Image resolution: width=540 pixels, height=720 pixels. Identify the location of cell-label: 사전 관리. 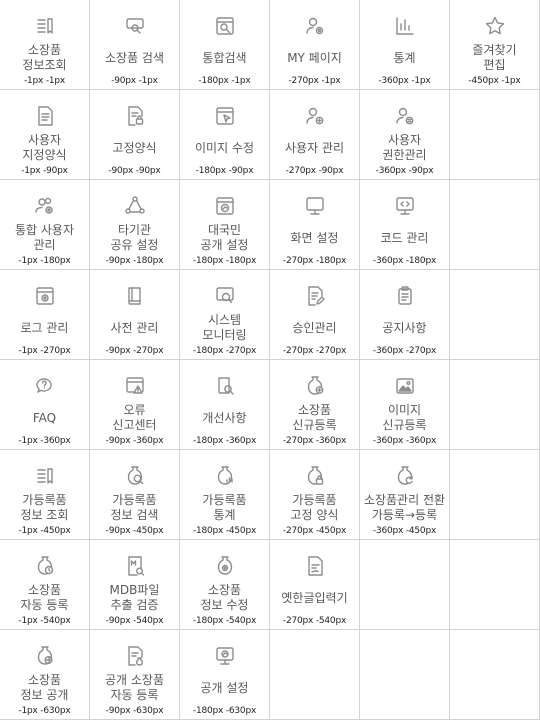
(134, 328).